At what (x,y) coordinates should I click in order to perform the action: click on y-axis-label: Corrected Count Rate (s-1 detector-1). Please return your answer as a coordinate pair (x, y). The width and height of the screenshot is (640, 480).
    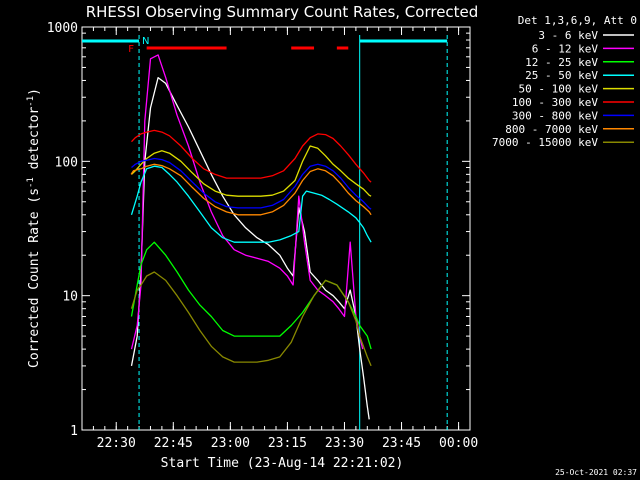
    Looking at the image, I should click on (34, 228).